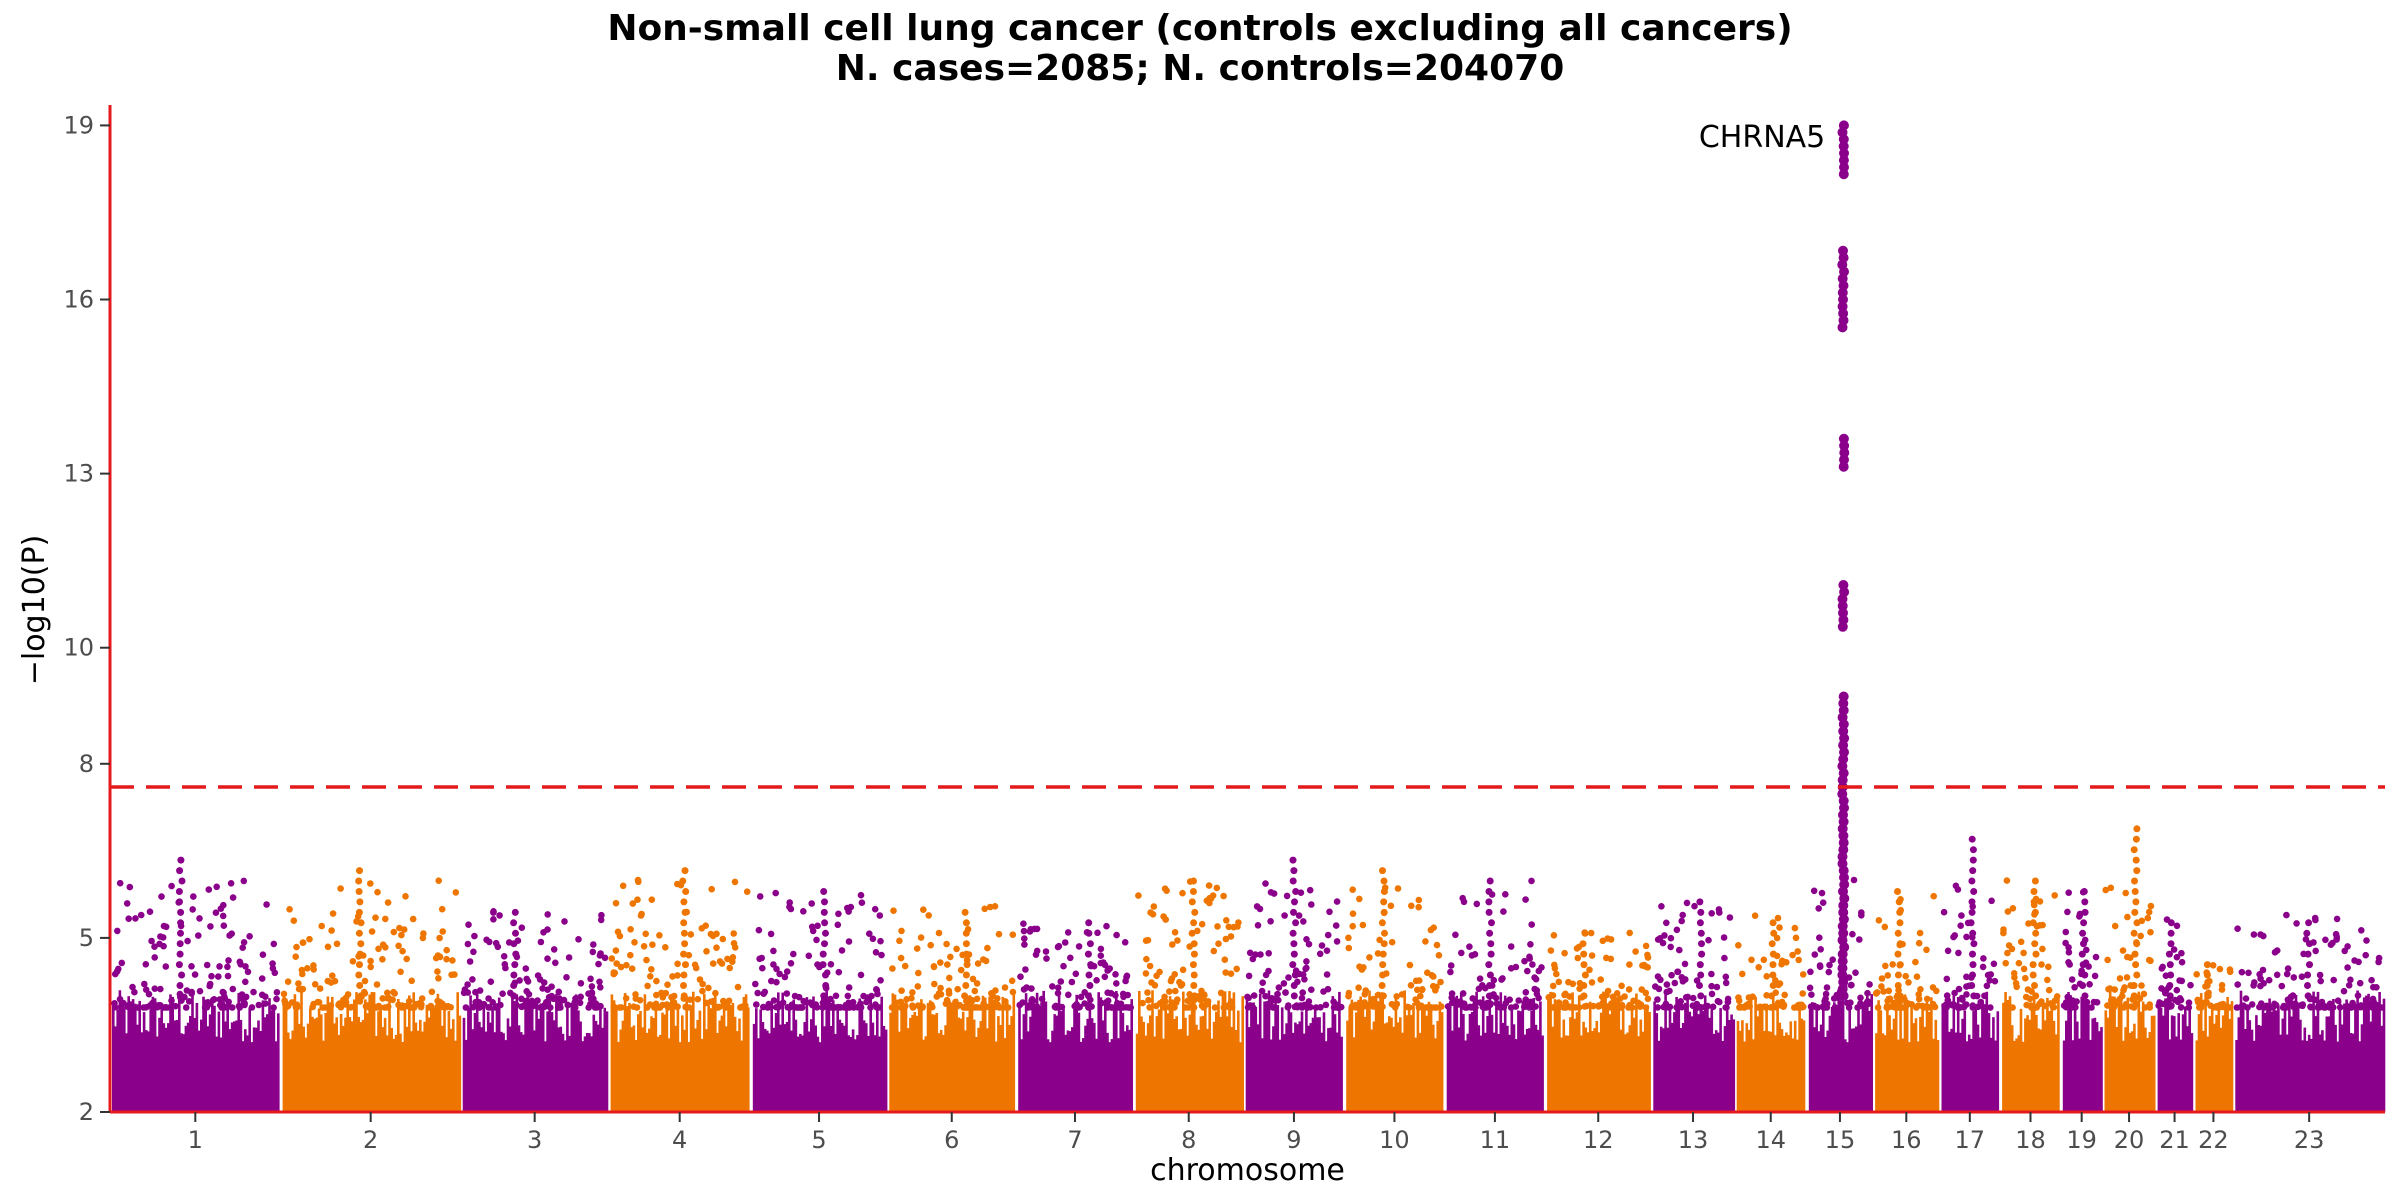 The image size is (2400, 1200). Describe the element at coordinates (2174, 1014) in the screenshot. I see `chromosome-21-points` at that location.